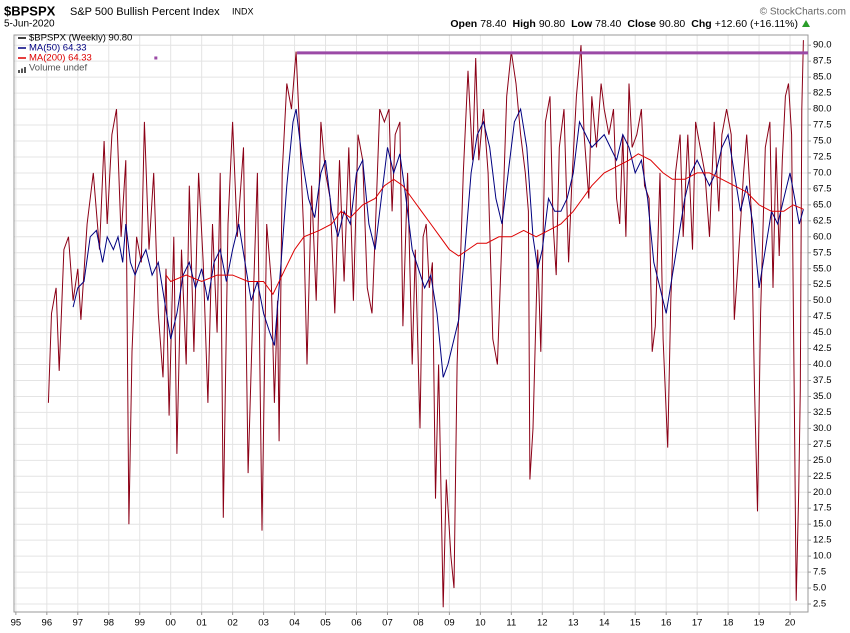 This screenshot has height=633, width=850. Describe the element at coordinates (803, 12) in the screenshot. I see `credit: © StockCharts.com` at that location.